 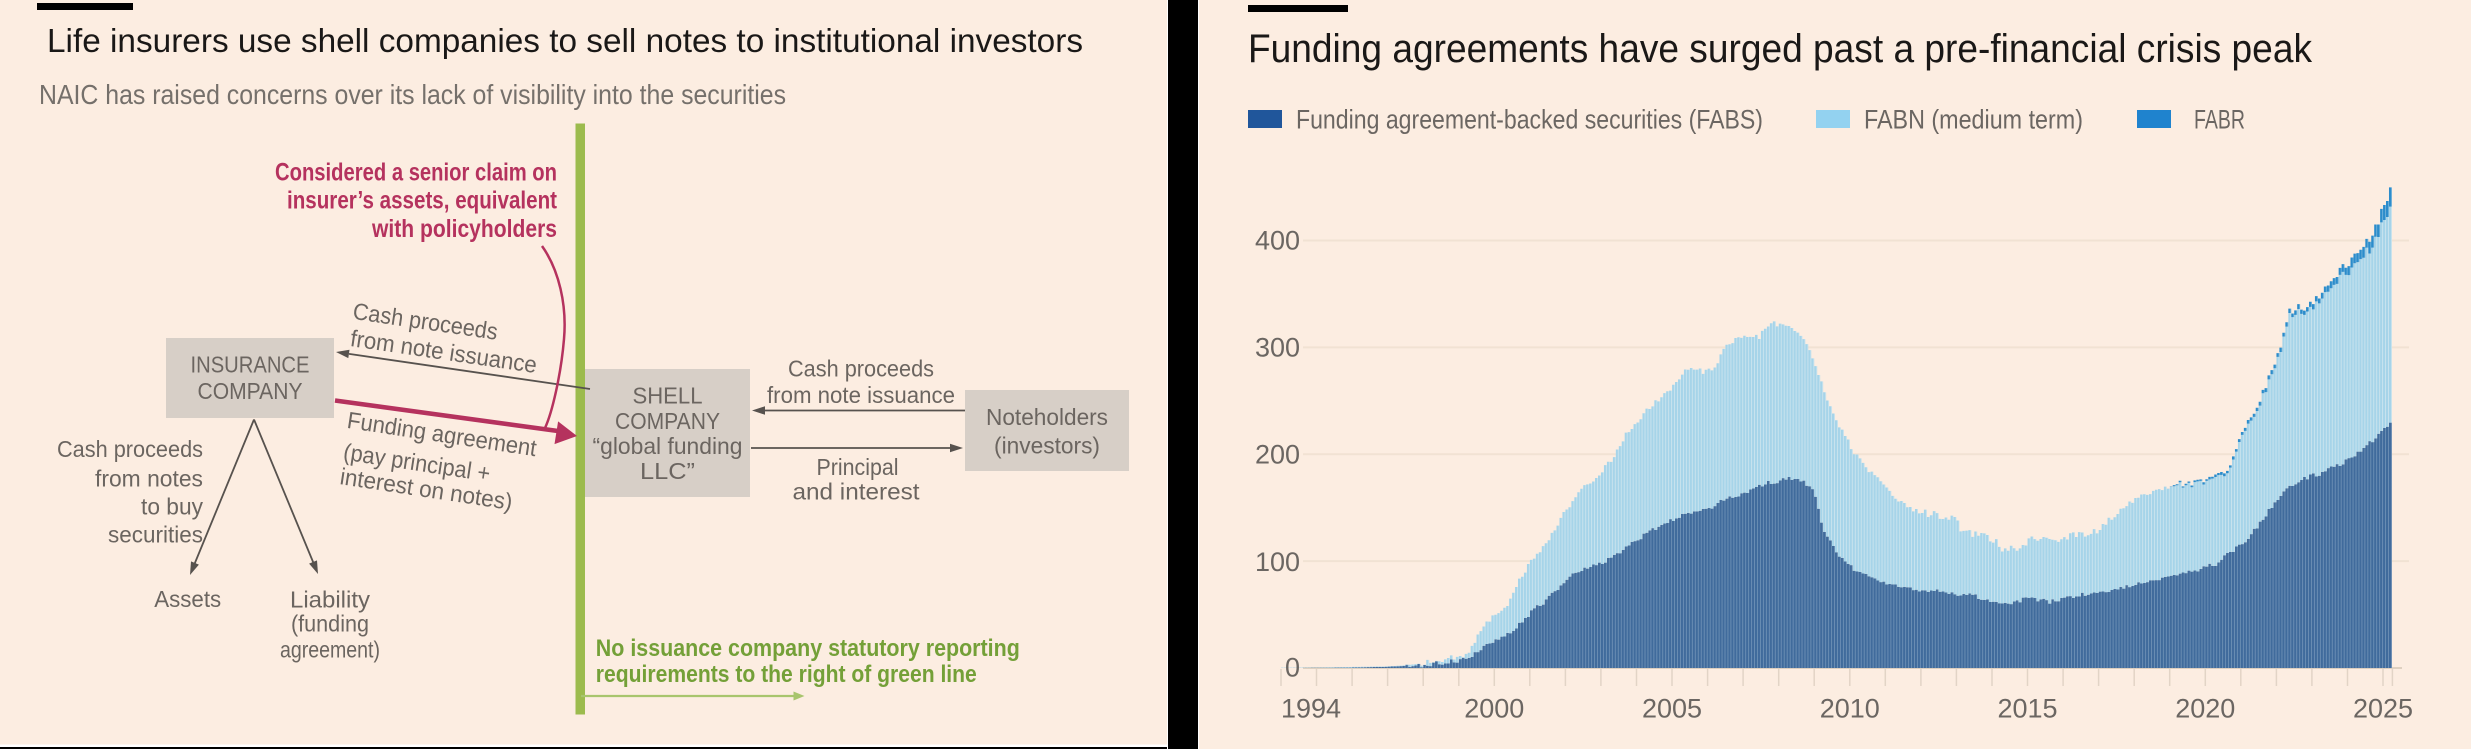 I want to click on svg-text: “global funding, so click(x=668, y=446).